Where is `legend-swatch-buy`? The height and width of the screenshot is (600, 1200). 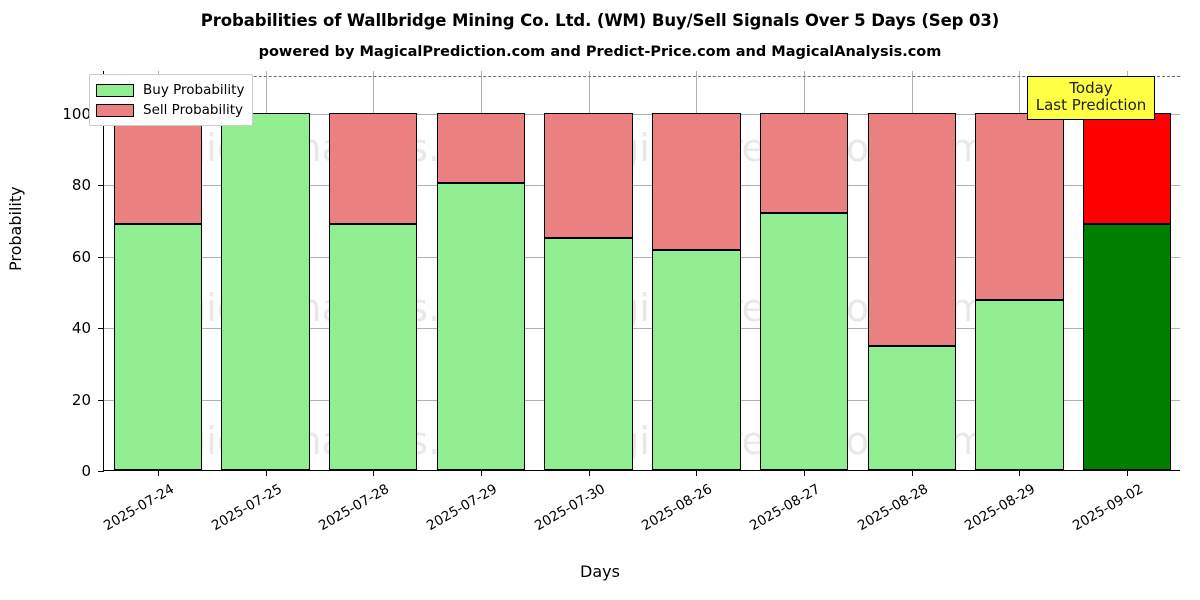 legend-swatch-buy is located at coordinates (115, 90).